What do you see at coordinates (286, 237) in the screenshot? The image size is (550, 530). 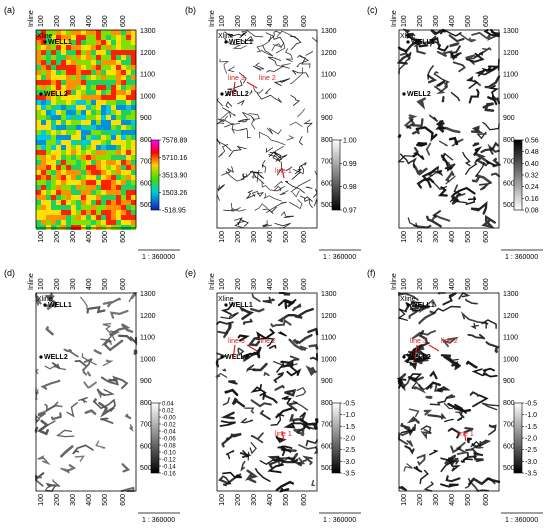 I see `inline-tick-bottom: 500` at bounding box center [286, 237].